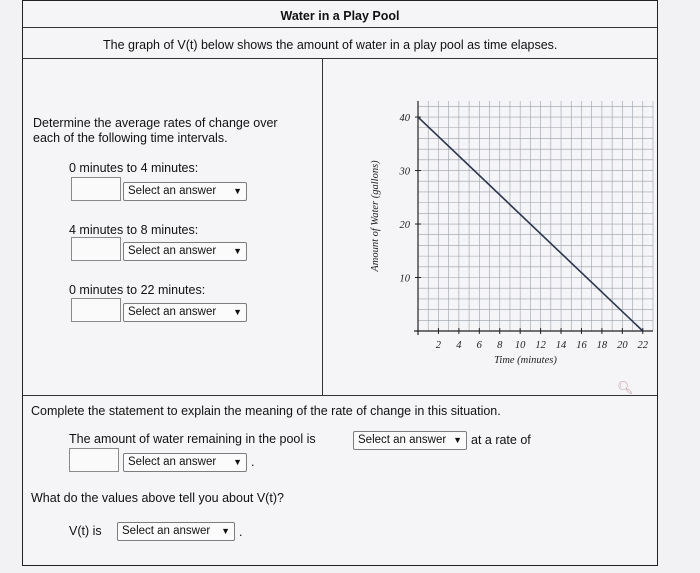  I want to click on select-answer-rate-direction: Select an answer ▼, so click(410, 440).